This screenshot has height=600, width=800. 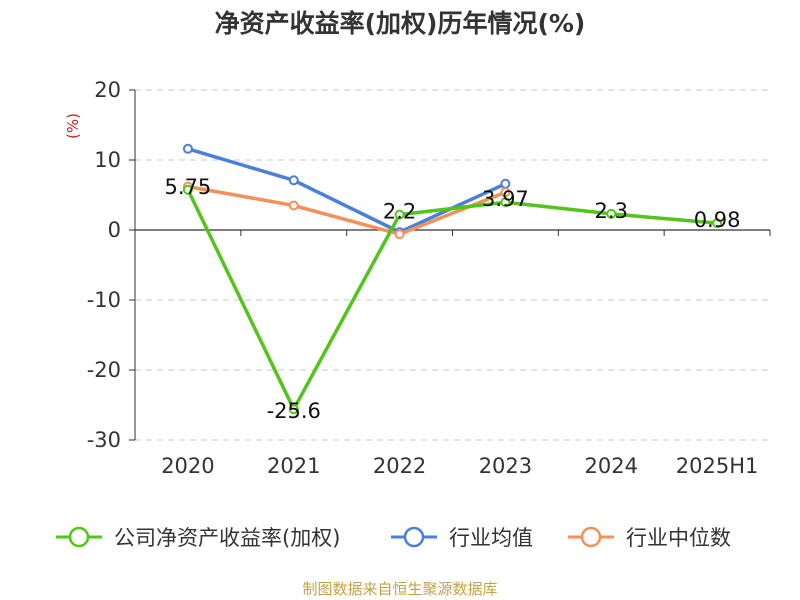 I want to click on x-tick-label: 2024, so click(x=611, y=466).